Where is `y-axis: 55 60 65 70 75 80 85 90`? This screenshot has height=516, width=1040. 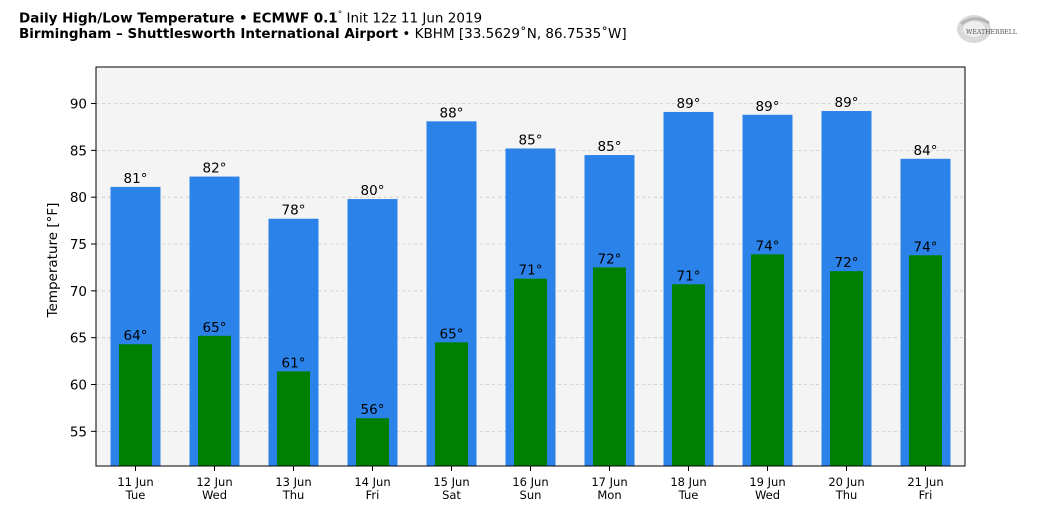
y-axis: 55 60 65 70 75 80 85 90 is located at coordinates (83, 268).